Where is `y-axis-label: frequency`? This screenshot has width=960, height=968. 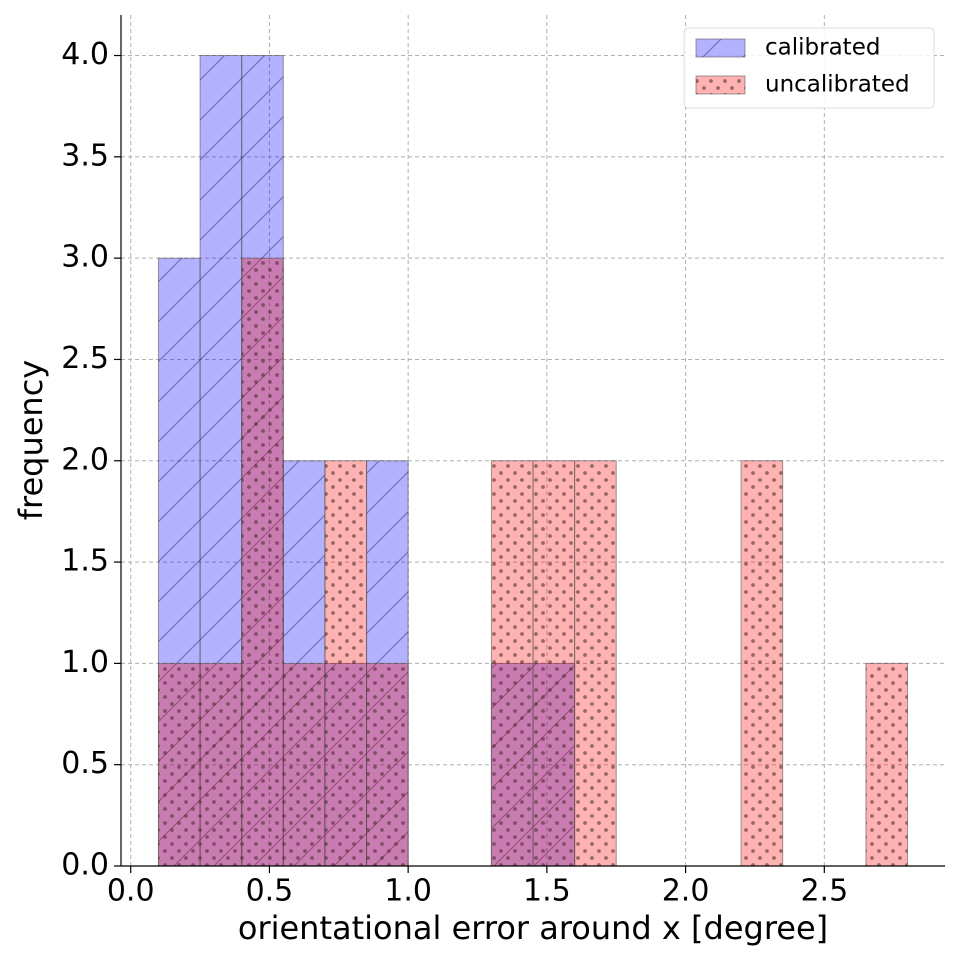 y-axis-label: frequency is located at coordinates (31, 440).